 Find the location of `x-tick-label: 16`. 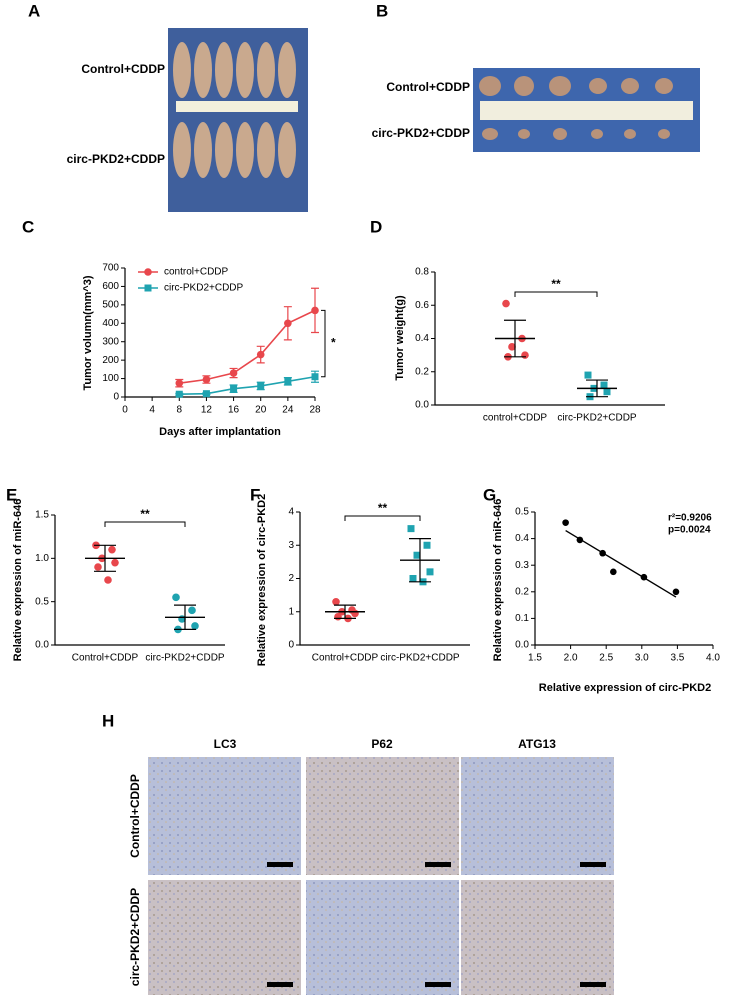

x-tick-label: 16 is located at coordinates (234, 410).